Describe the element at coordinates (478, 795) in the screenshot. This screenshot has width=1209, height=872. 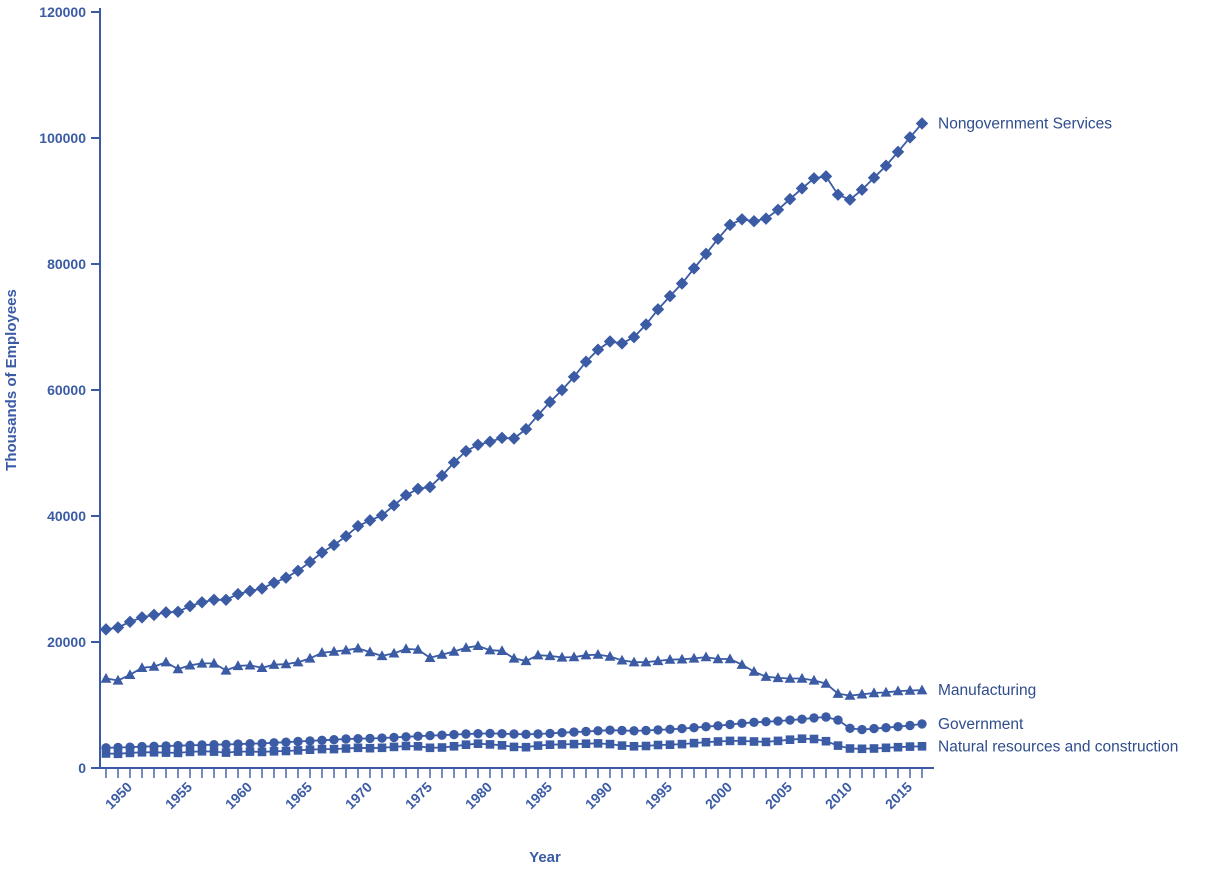
I see `x-tick-label: 1980` at that location.